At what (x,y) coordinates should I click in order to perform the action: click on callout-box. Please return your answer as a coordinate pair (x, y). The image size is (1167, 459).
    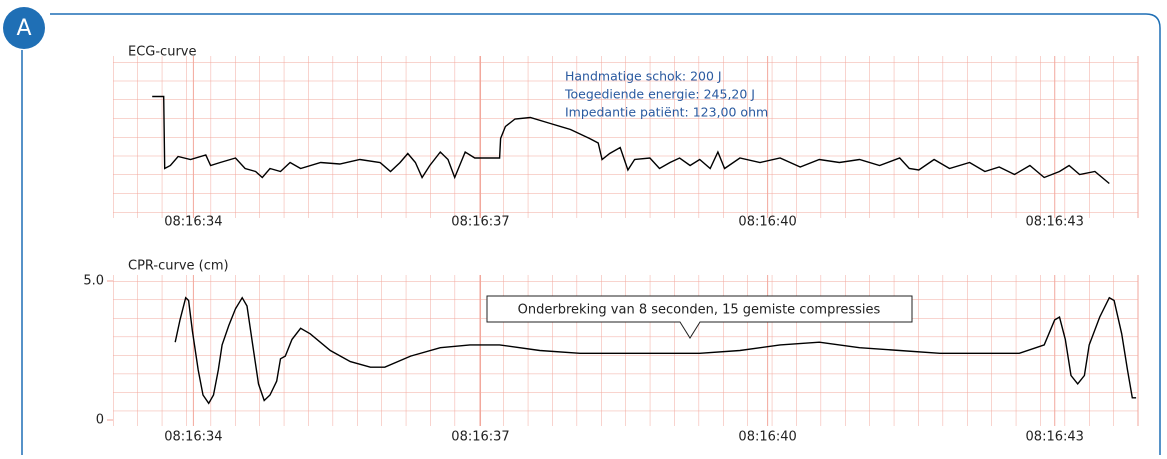
    Looking at the image, I should click on (699, 317).